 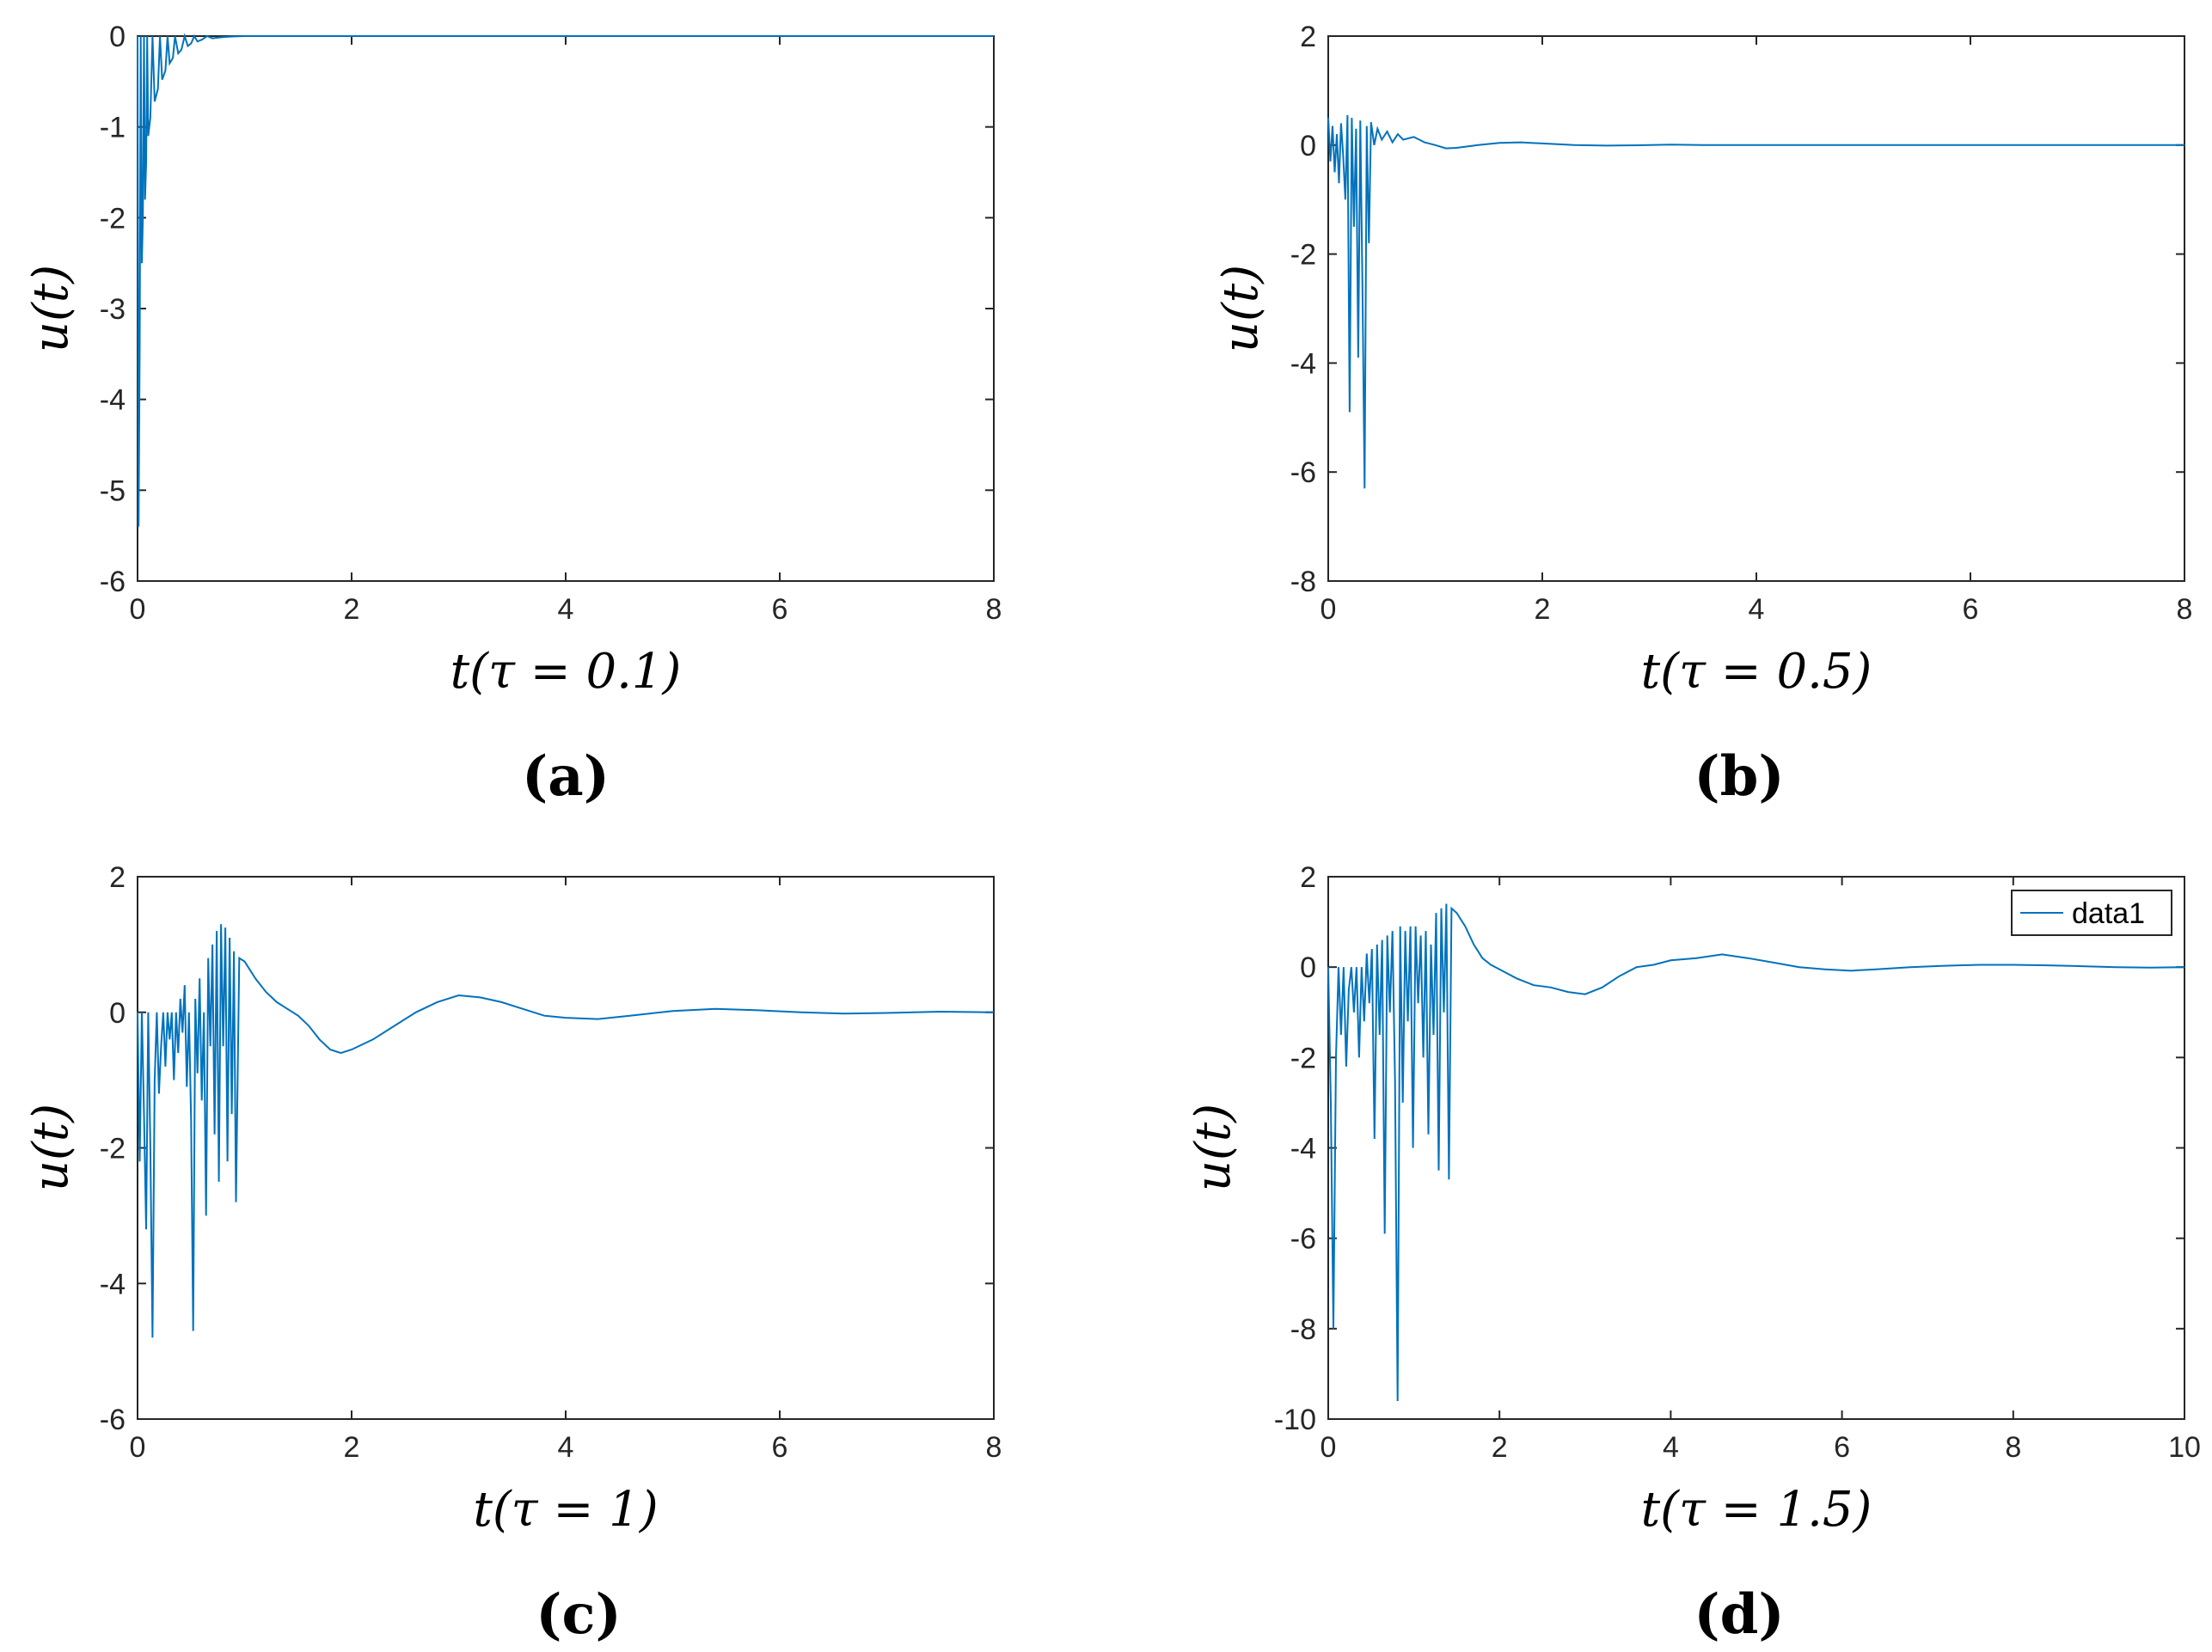 I want to click on y-axis-label-c: u(t), so click(x=51, y=1147).